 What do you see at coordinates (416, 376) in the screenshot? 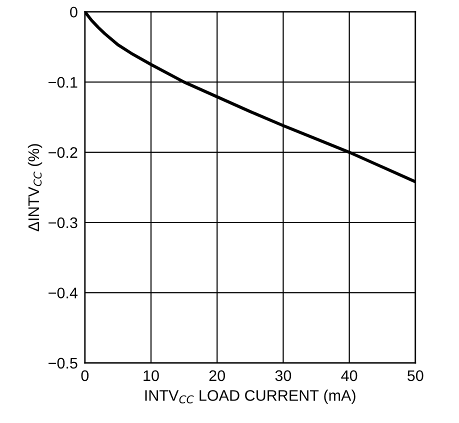
I see `x-tick-label: 50` at bounding box center [416, 376].